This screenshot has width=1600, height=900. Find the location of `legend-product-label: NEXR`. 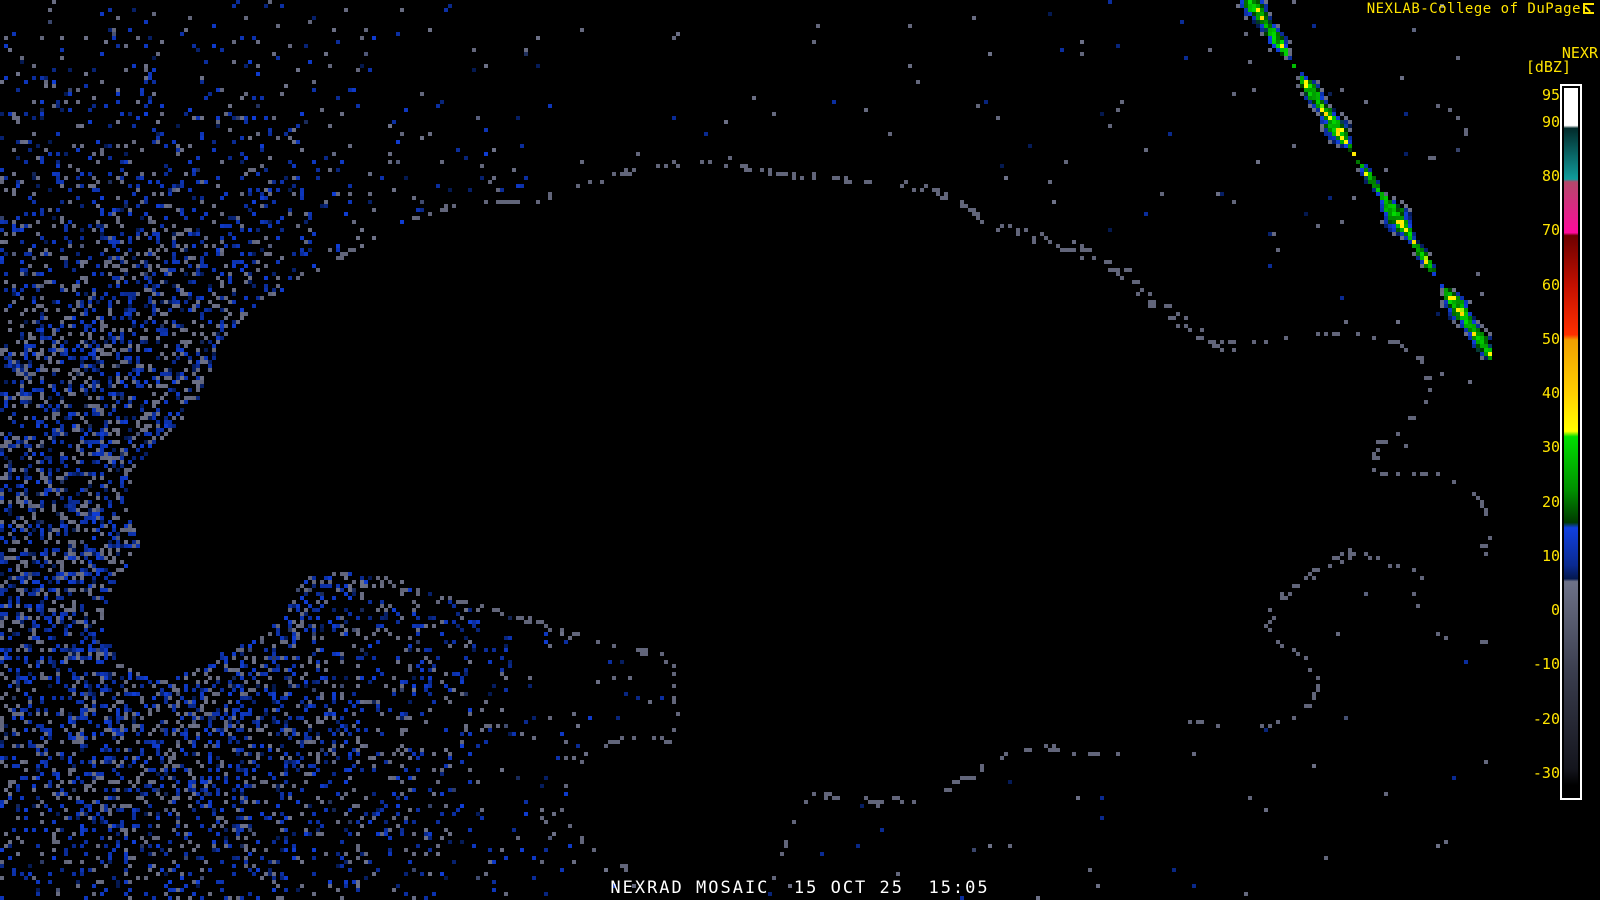

legend-product-label: NEXR is located at coordinates (1579, 53).